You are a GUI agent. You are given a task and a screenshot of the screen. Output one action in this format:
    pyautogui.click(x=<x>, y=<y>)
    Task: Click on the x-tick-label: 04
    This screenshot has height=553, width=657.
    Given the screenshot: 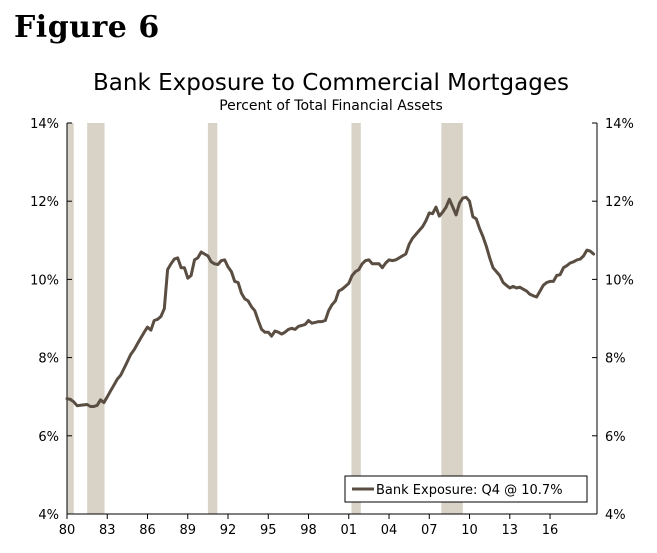 What is the action you would take?
    pyautogui.click(x=389, y=530)
    